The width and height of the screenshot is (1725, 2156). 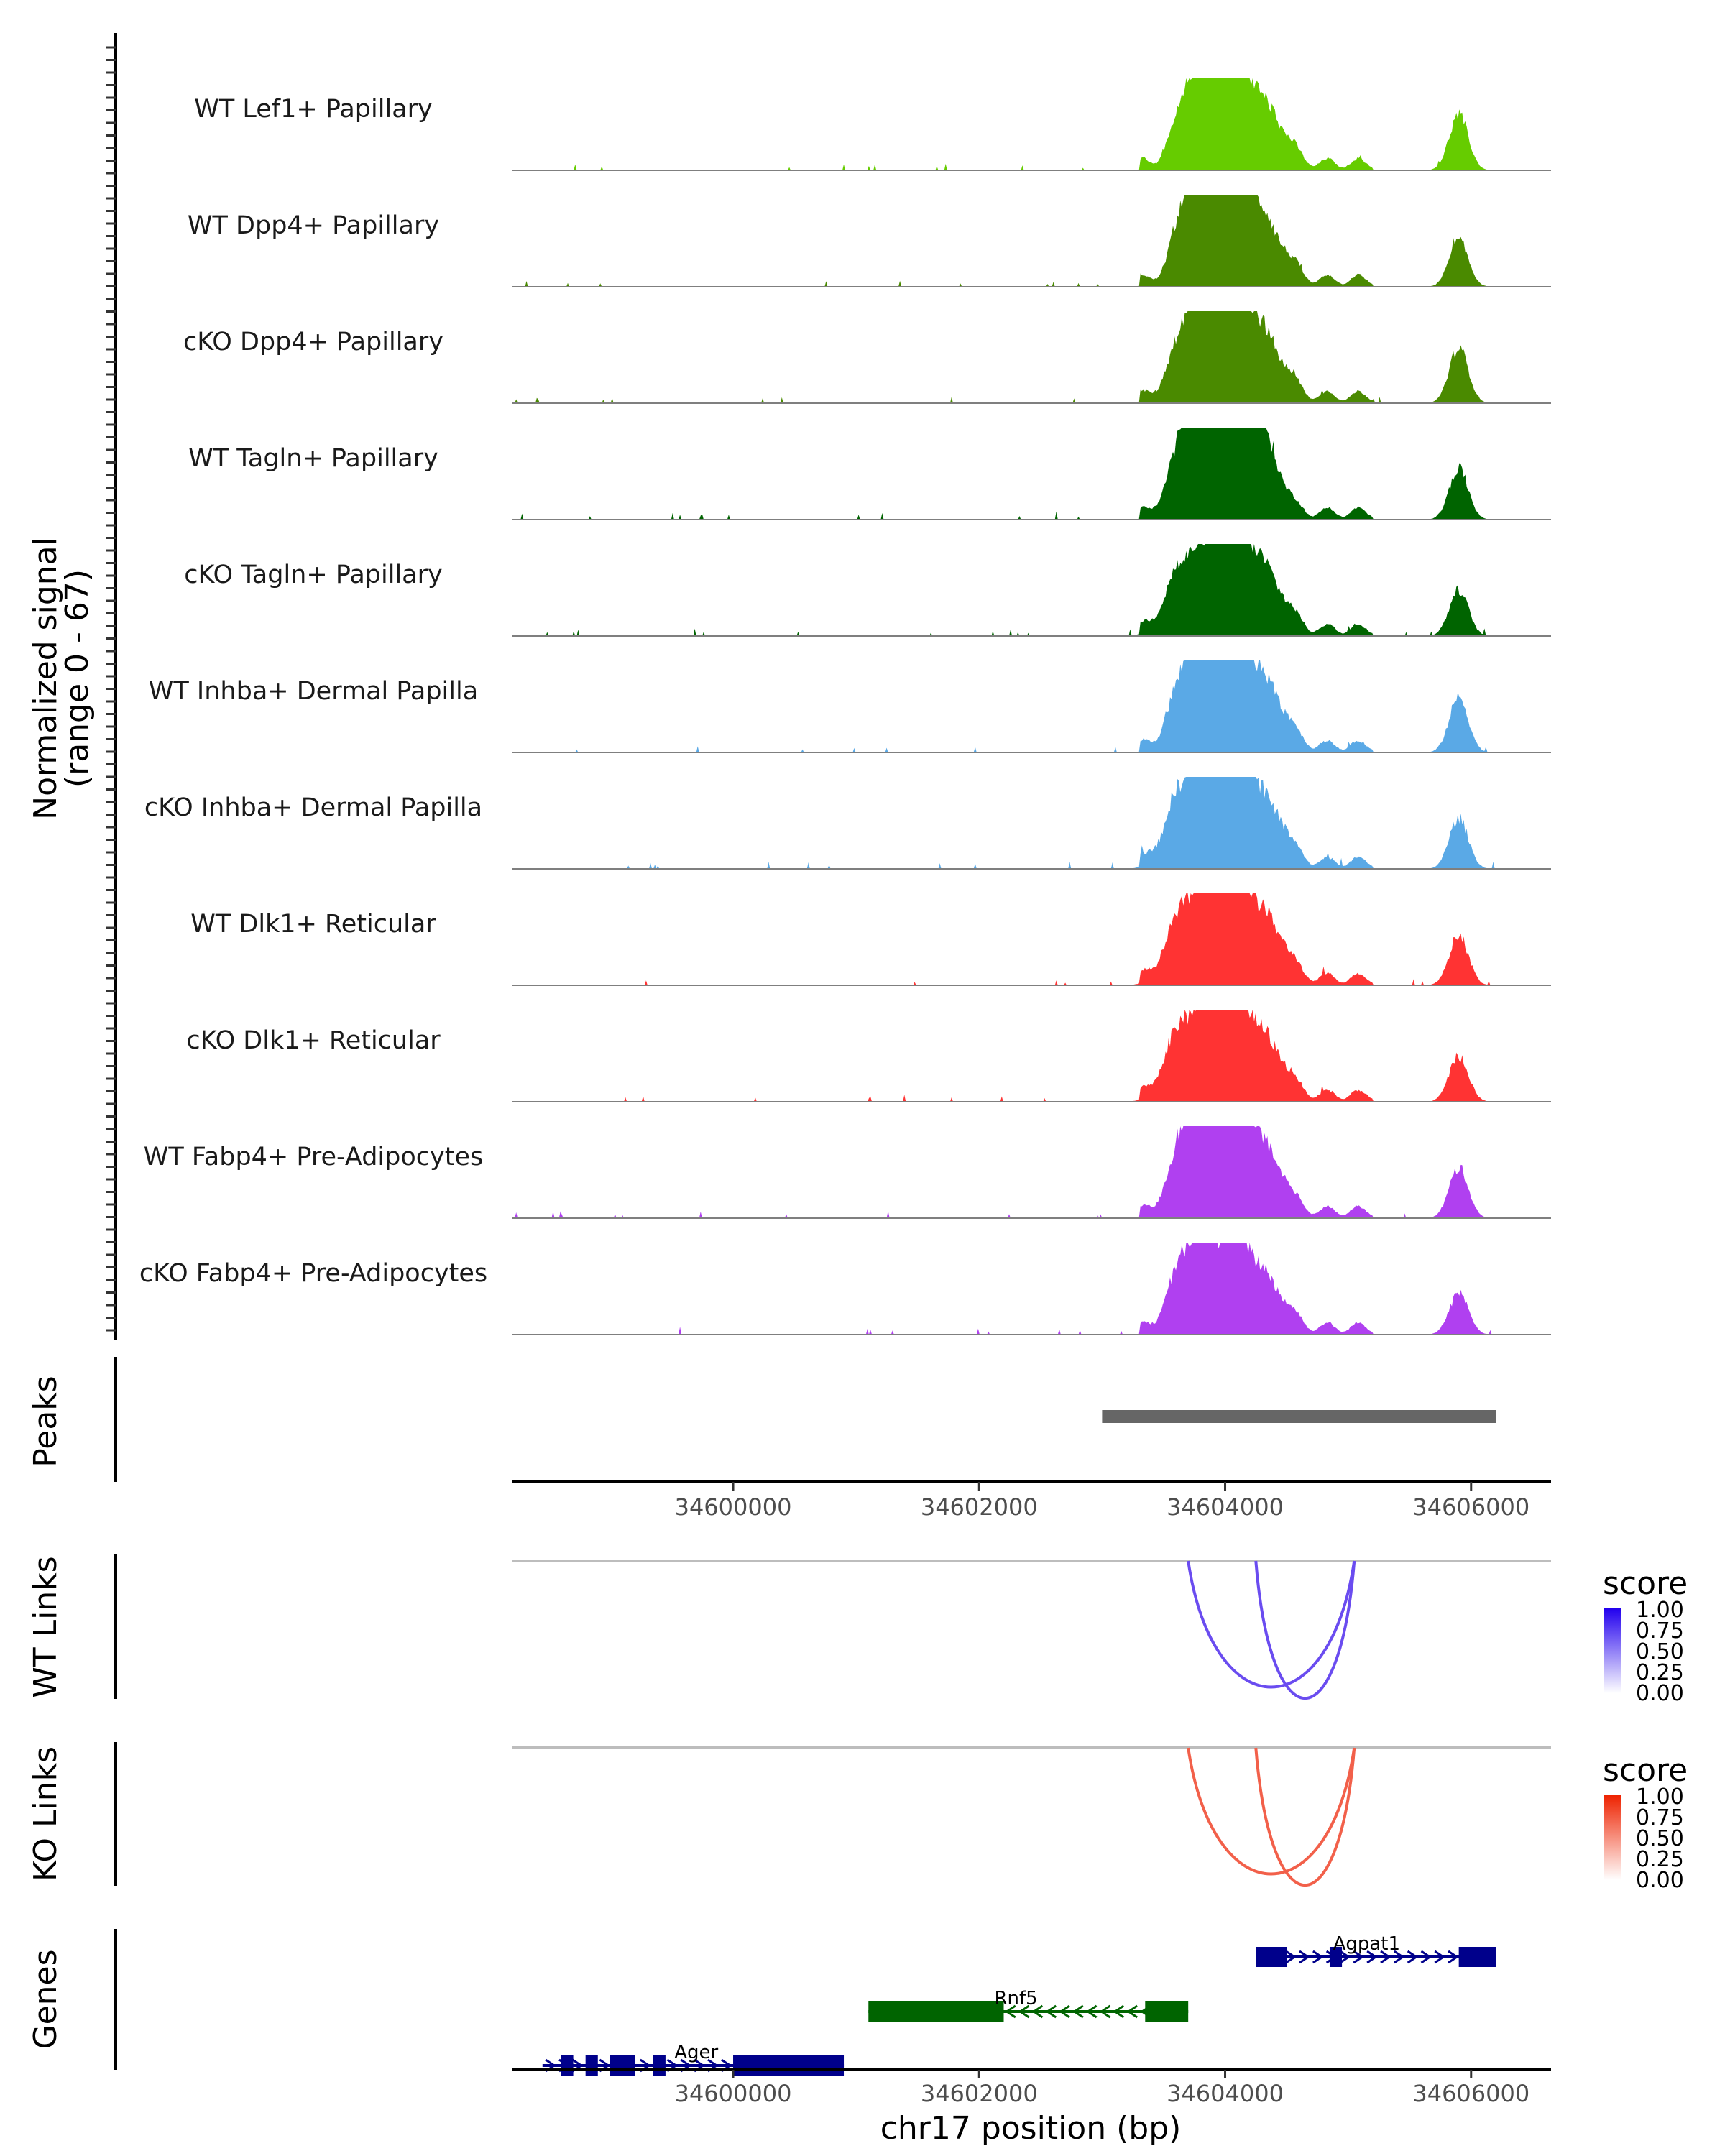 I want to click on coverage-track-label: cKO Tagln+ Papillary, so click(x=313, y=575).